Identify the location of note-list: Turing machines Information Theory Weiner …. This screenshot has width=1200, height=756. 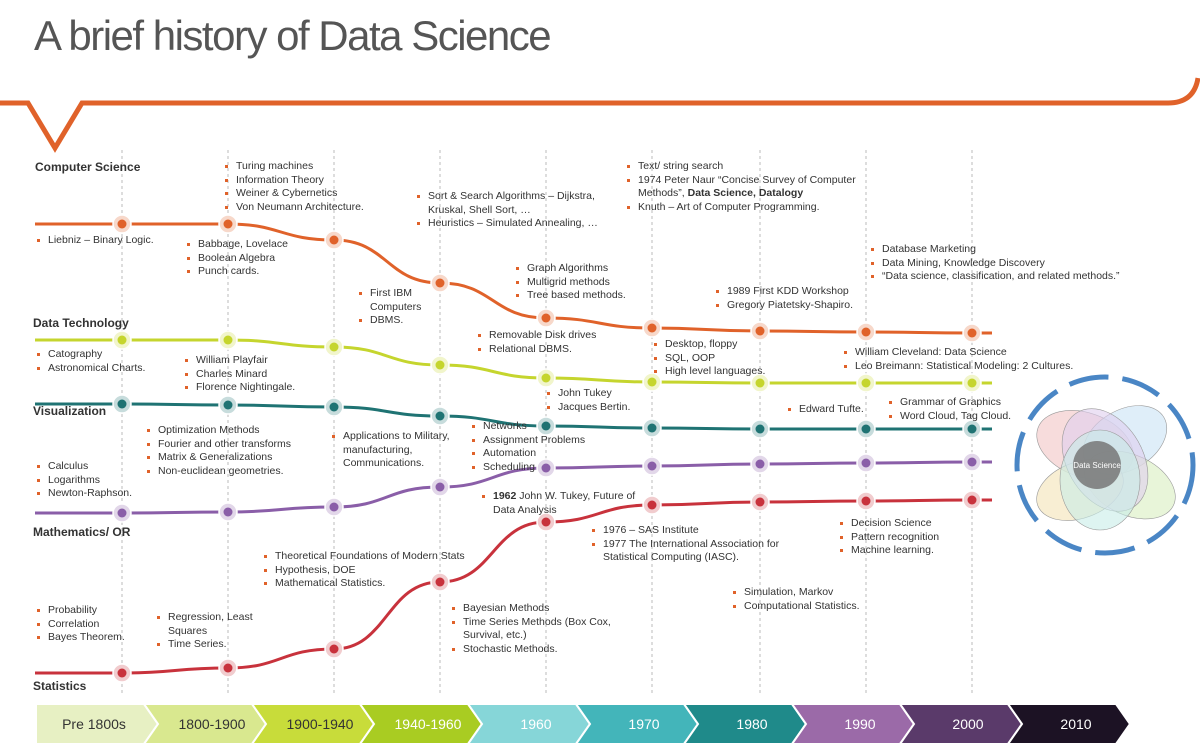
(308, 187).